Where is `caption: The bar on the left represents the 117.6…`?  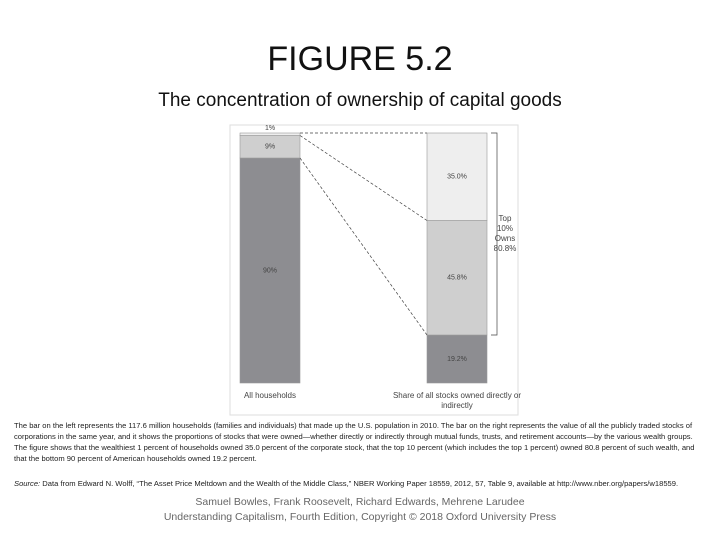
caption: The bar on the left represents the 117.6… is located at coordinates (354, 442).